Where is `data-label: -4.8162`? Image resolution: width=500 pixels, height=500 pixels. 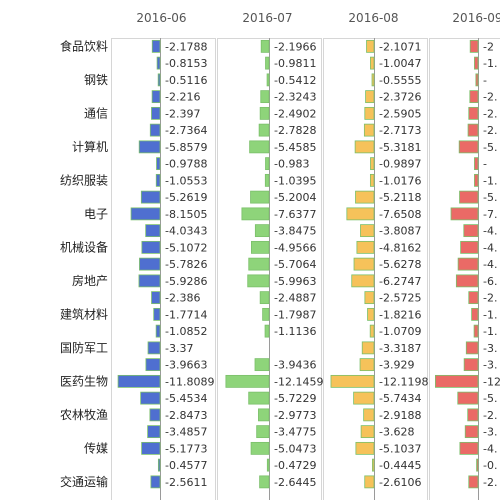
data-label: -4.8162 is located at coordinates (400, 247).